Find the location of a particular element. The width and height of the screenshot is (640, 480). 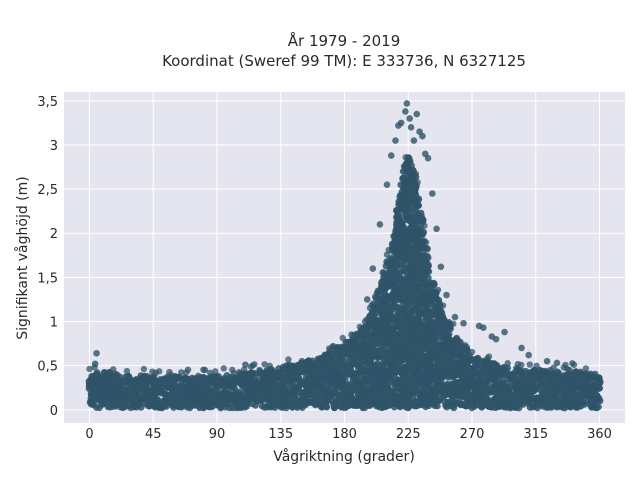

x-tick-label: 90 is located at coordinates (217, 434).